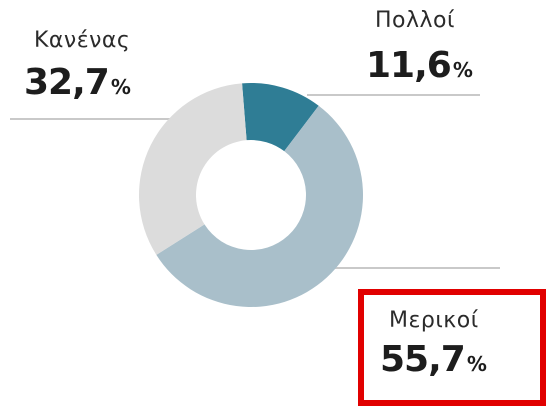  Describe the element at coordinates (423, 359) in the screenshot. I see `value-merikoi-number: 55,7` at that location.